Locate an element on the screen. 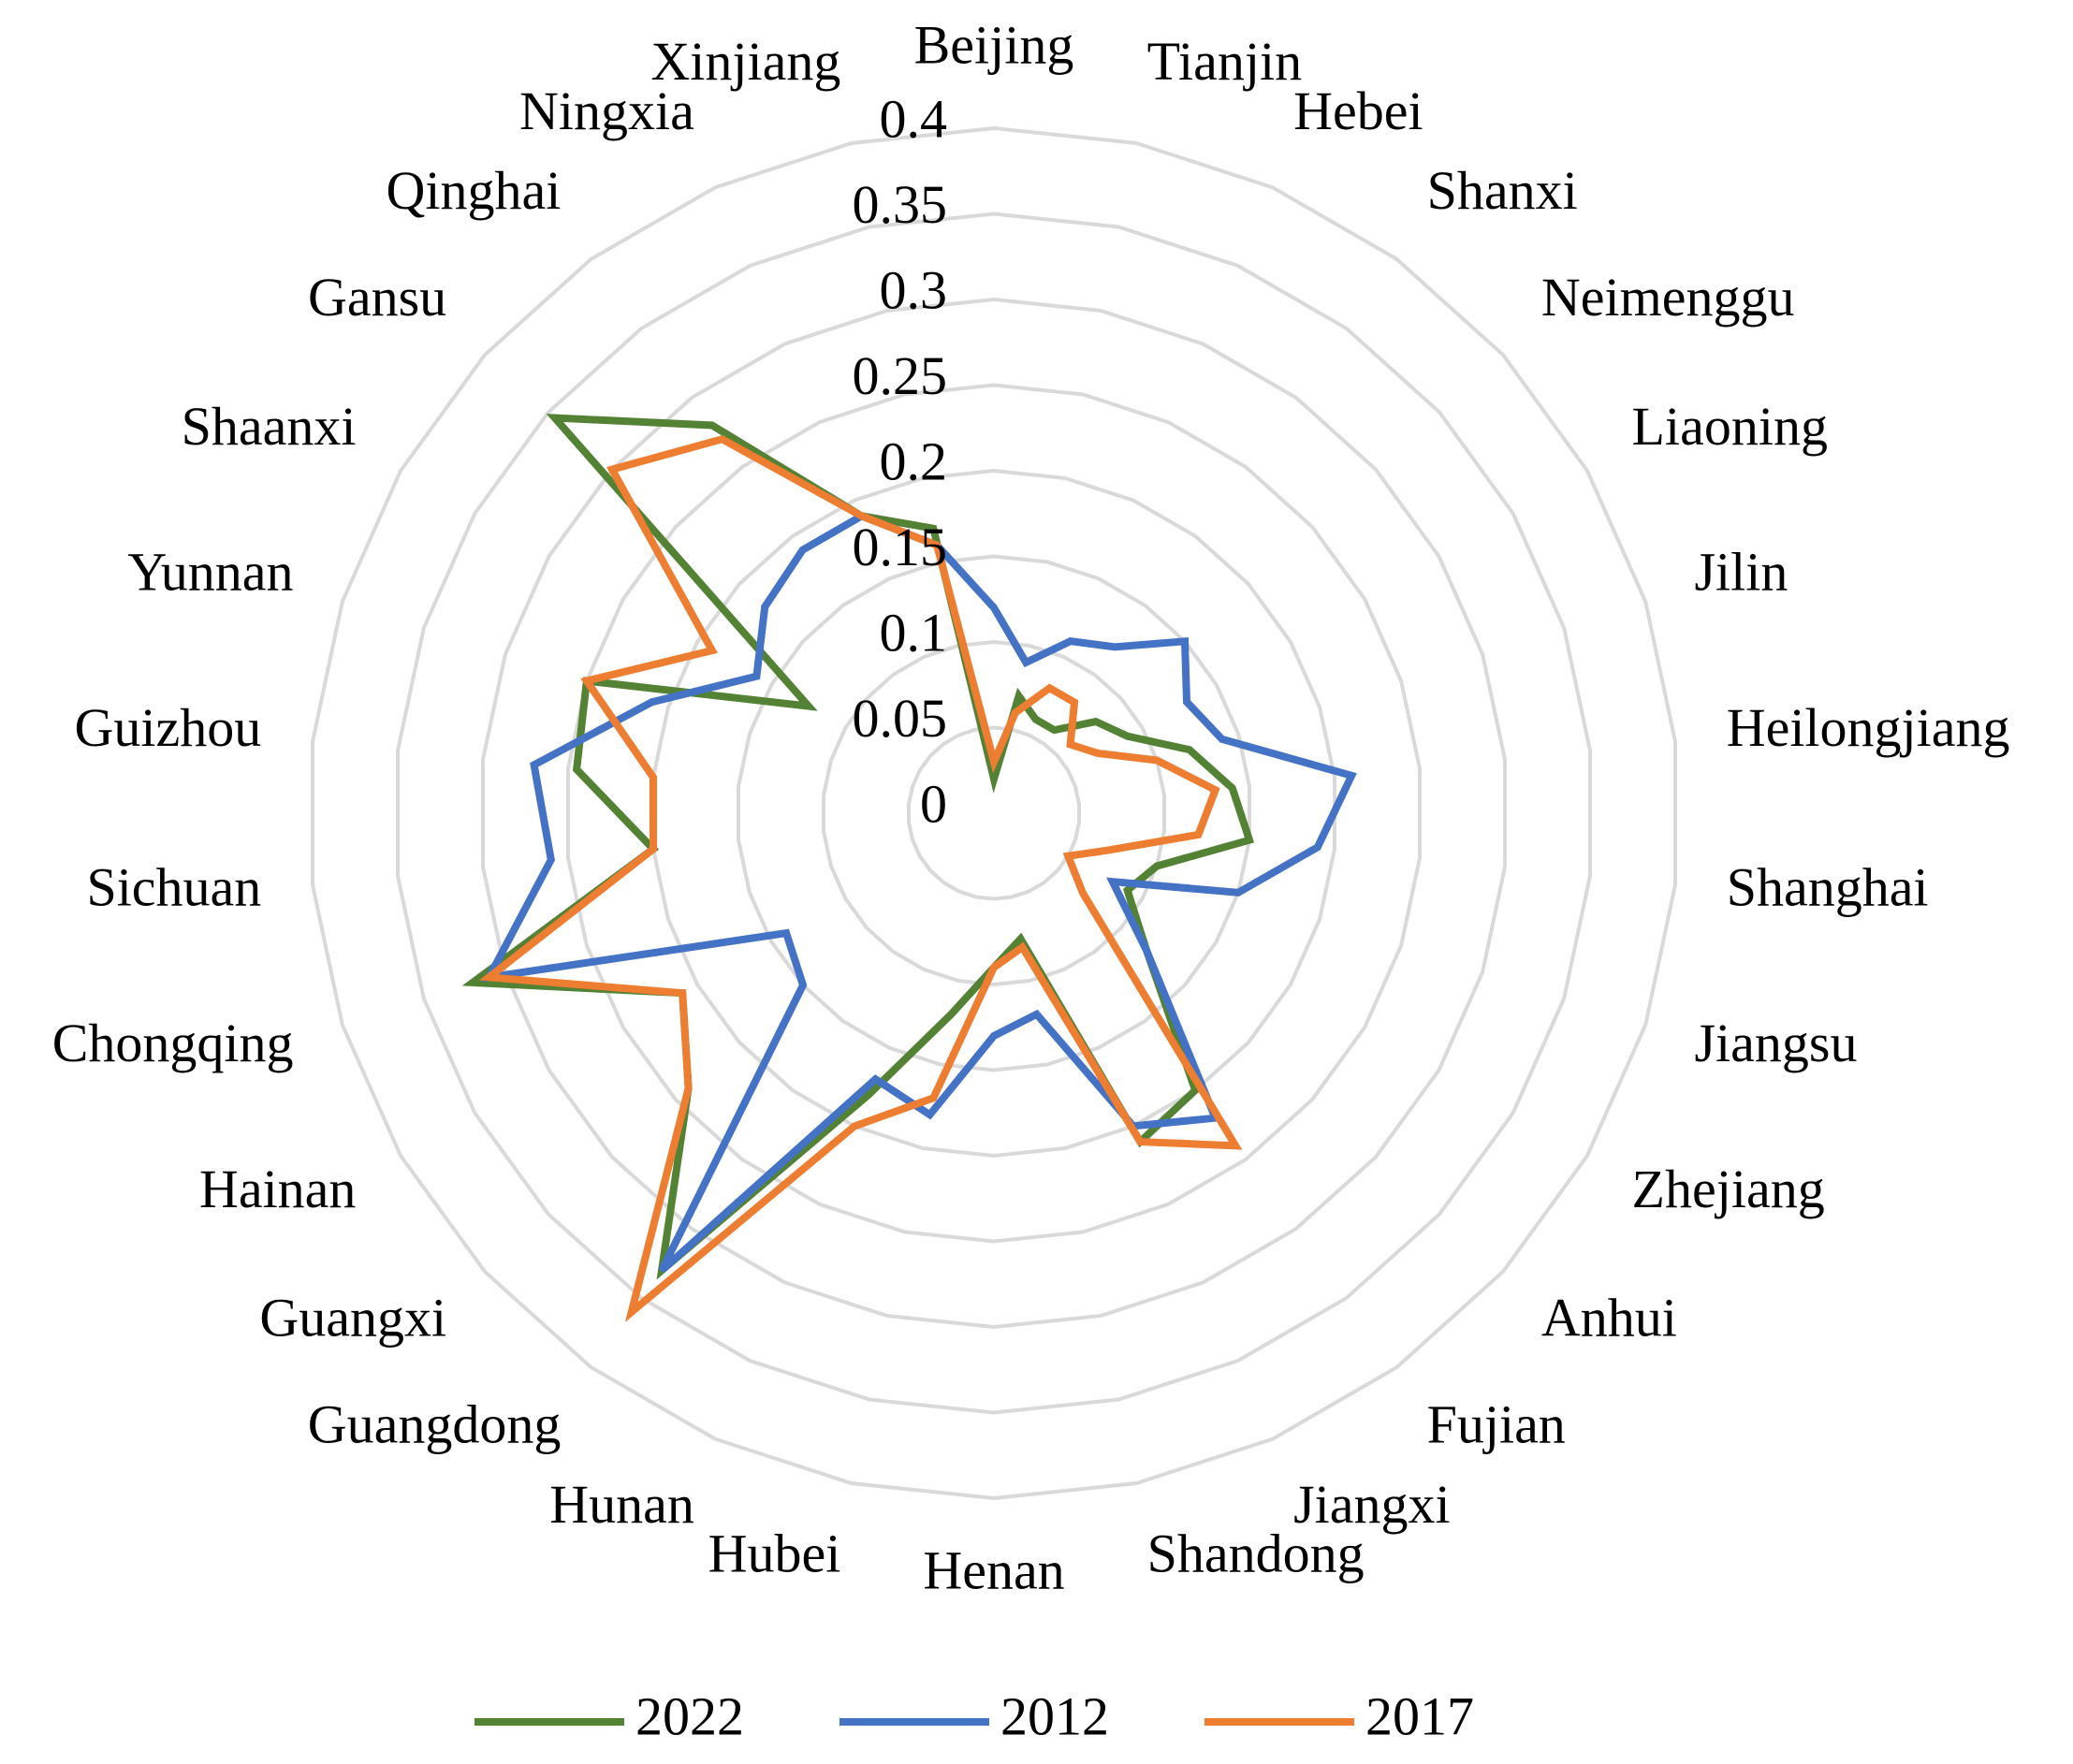  category-label: Shaanxi is located at coordinates (269, 426).